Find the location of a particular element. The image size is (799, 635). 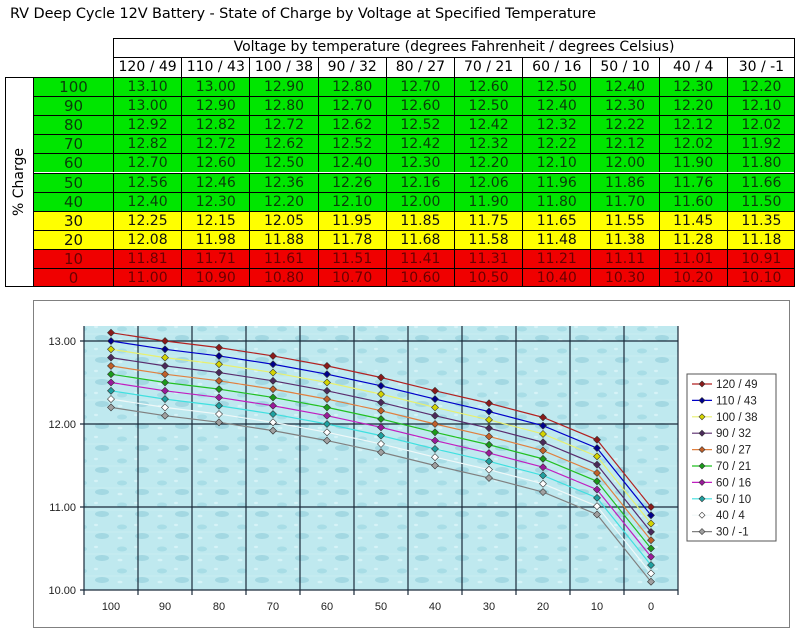

charge-percent-cell: 10 is located at coordinates (73, 258).